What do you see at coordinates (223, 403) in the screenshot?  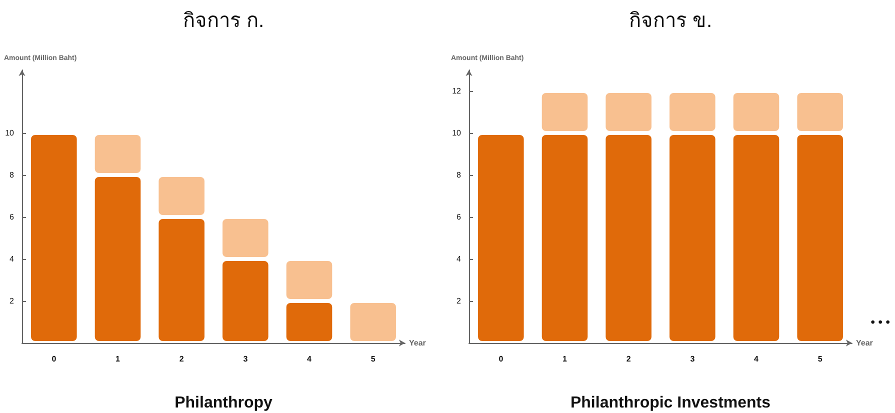 I see `text: Philanthropy` at bounding box center [223, 403].